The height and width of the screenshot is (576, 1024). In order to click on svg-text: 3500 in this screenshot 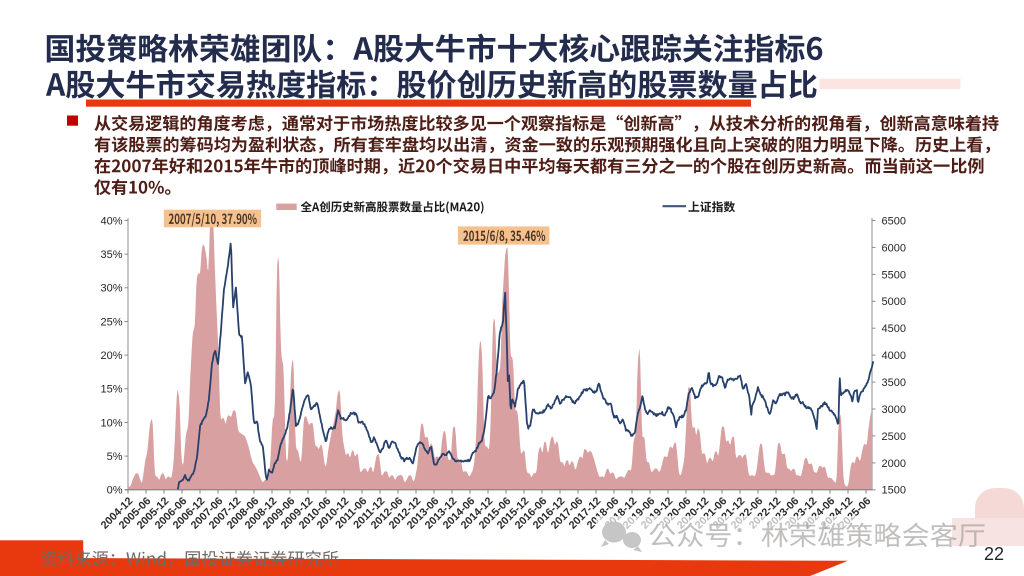, I will do `click(894, 383)`.